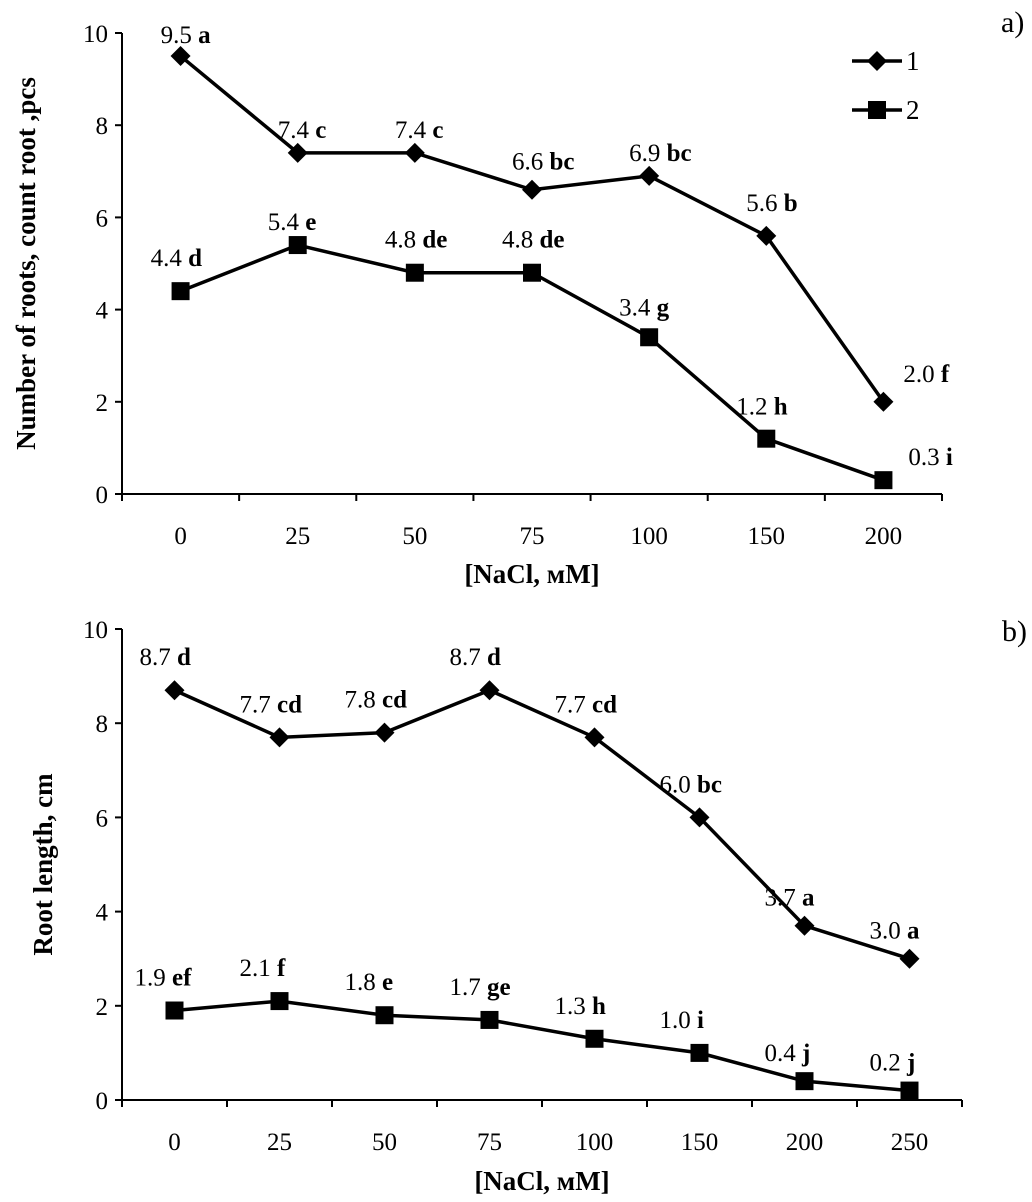 The height and width of the screenshot is (1202, 1032). What do you see at coordinates (102, 495) in the screenshot?
I see `y-tick-label: 0` at bounding box center [102, 495].